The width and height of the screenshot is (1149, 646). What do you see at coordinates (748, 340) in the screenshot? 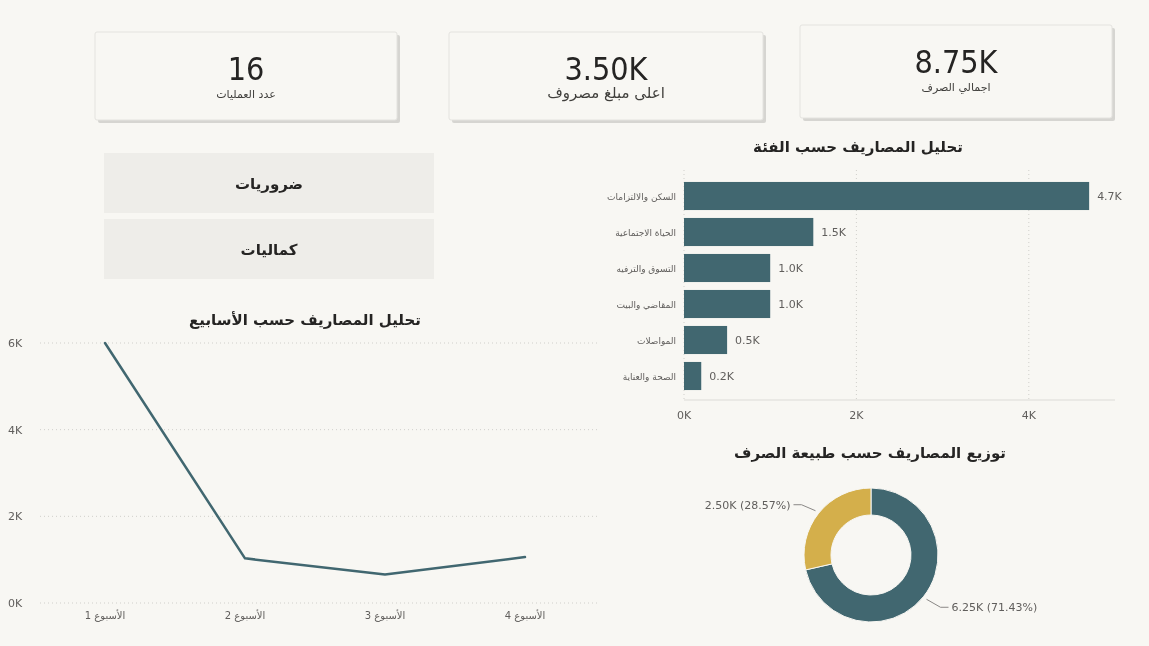
I see `data-label: 0.5K` at bounding box center [748, 340].